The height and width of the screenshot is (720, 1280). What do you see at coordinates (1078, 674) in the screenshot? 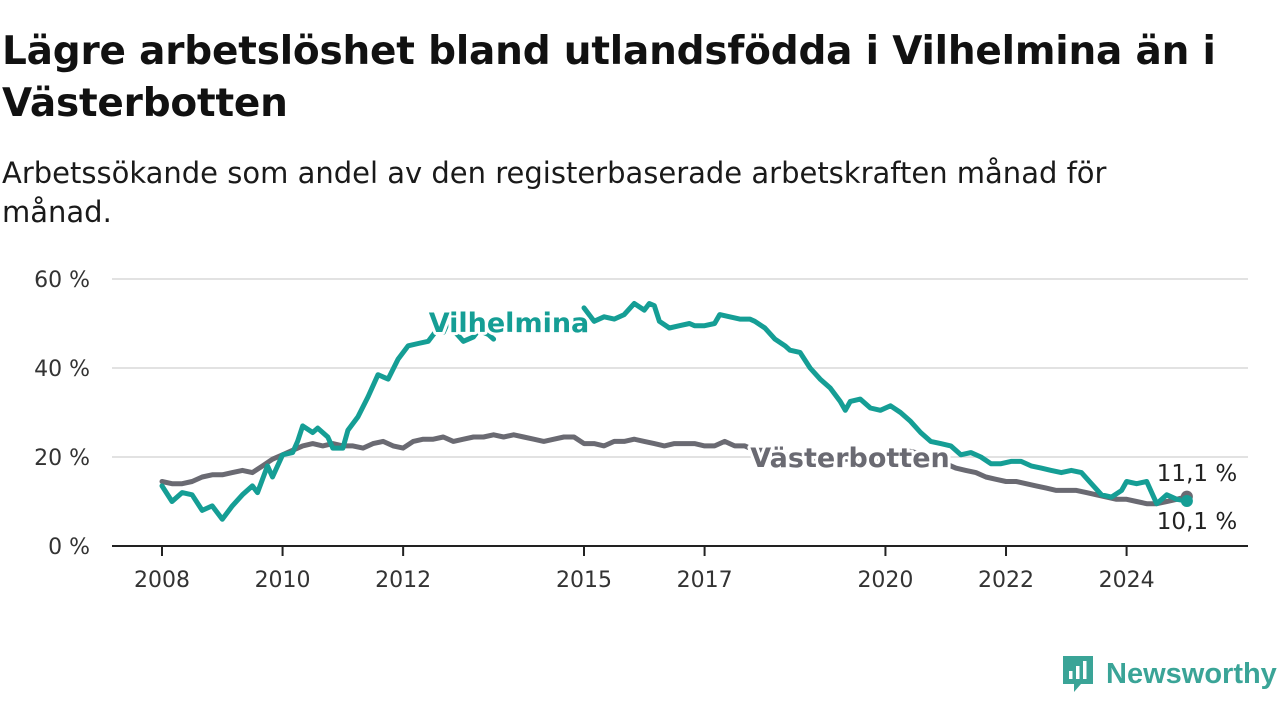
I see `newsworthy-logo-icon` at bounding box center [1078, 674].